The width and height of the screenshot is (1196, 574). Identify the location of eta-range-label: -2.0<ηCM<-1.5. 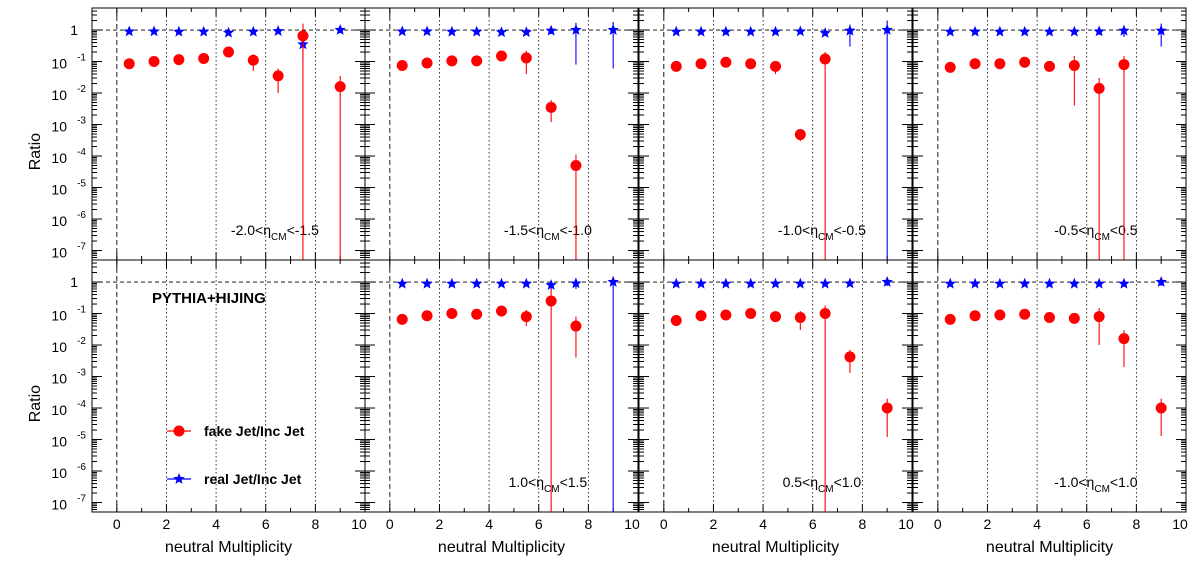
(275, 232).